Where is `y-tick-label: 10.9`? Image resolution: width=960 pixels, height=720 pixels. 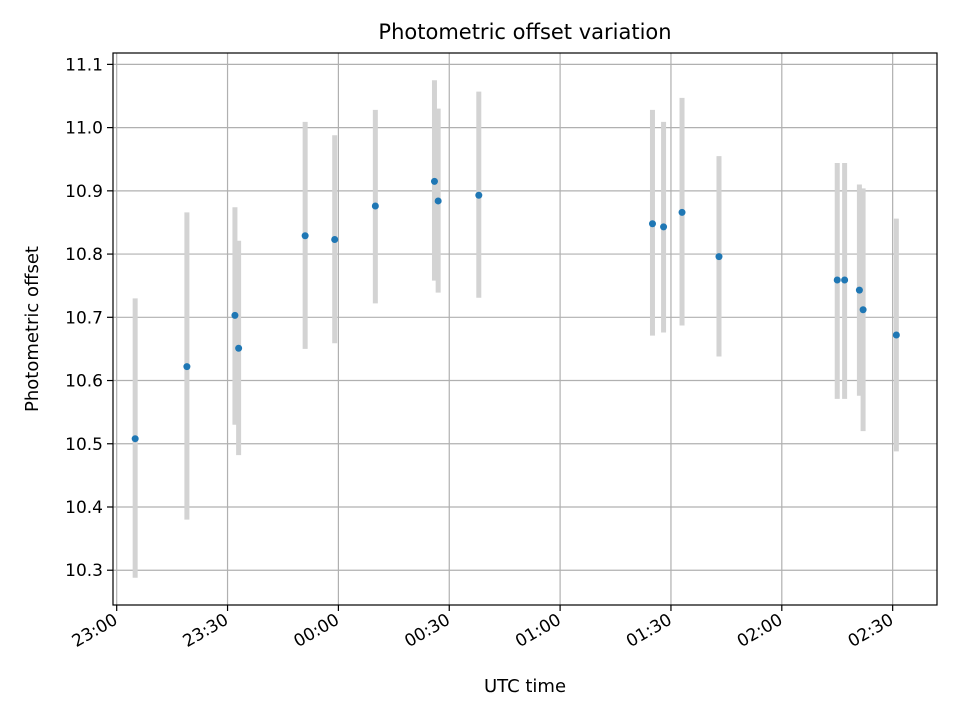 y-tick-label: 10.9 is located at coordinates (84, 192).